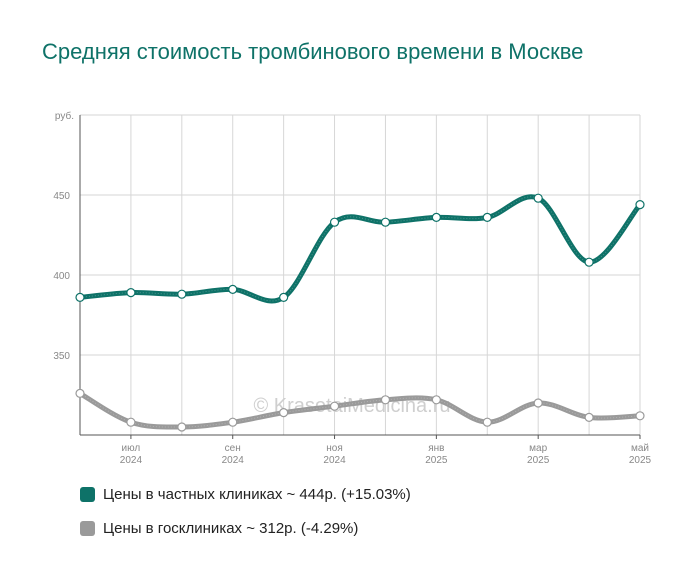 This screenshot has width=700, height=578. I want to click on legend-swatch-public, so click(87, 528).